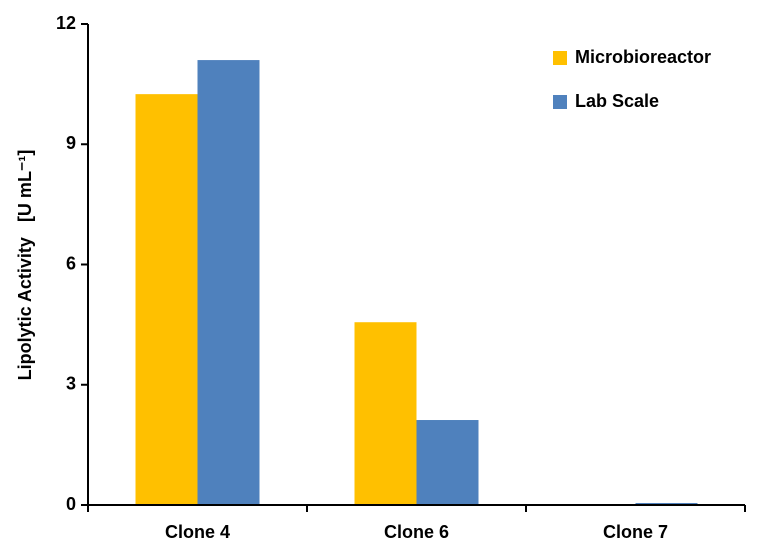 The width and height of the screenshot is (763, 552). Describe the element at coordinates (197, 532) in the screenshot. I see `x-tick-label: Clone 4` at that location.